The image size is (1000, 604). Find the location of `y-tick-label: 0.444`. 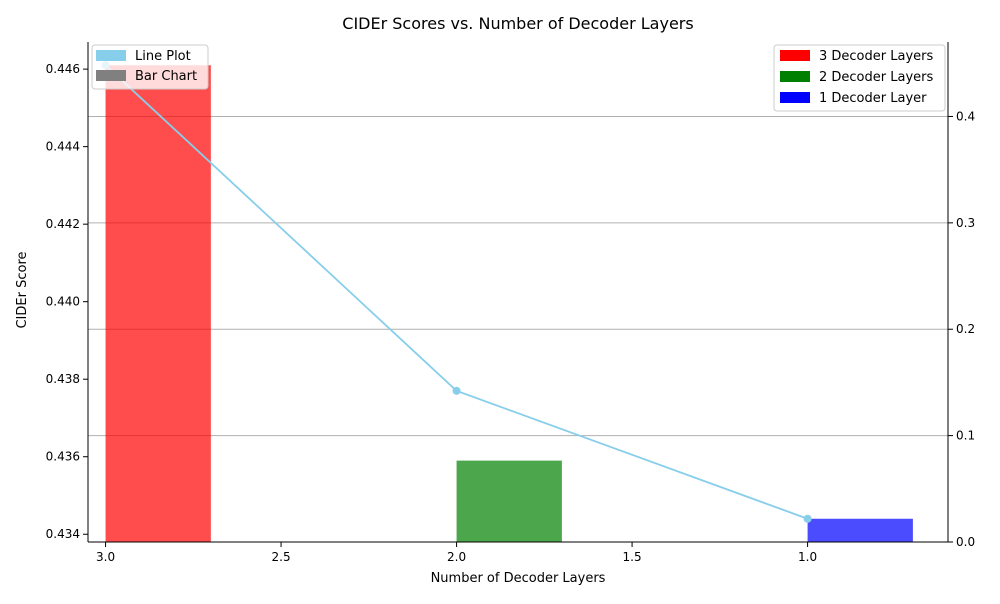

y-tick-label: 0.444 is located at coordinates (63, 147).